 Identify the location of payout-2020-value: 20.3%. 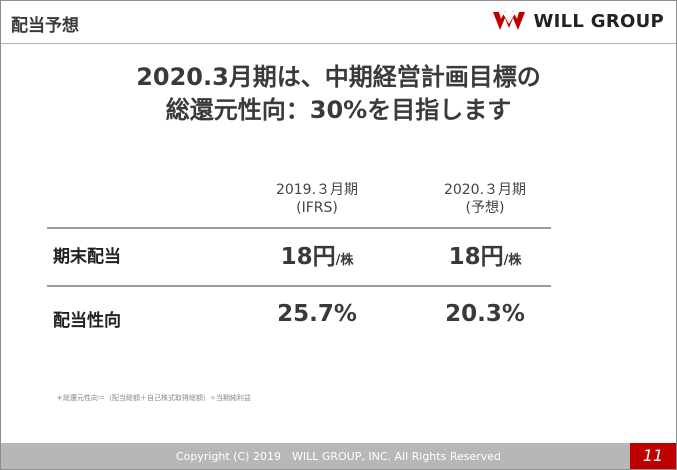
(485, 314).